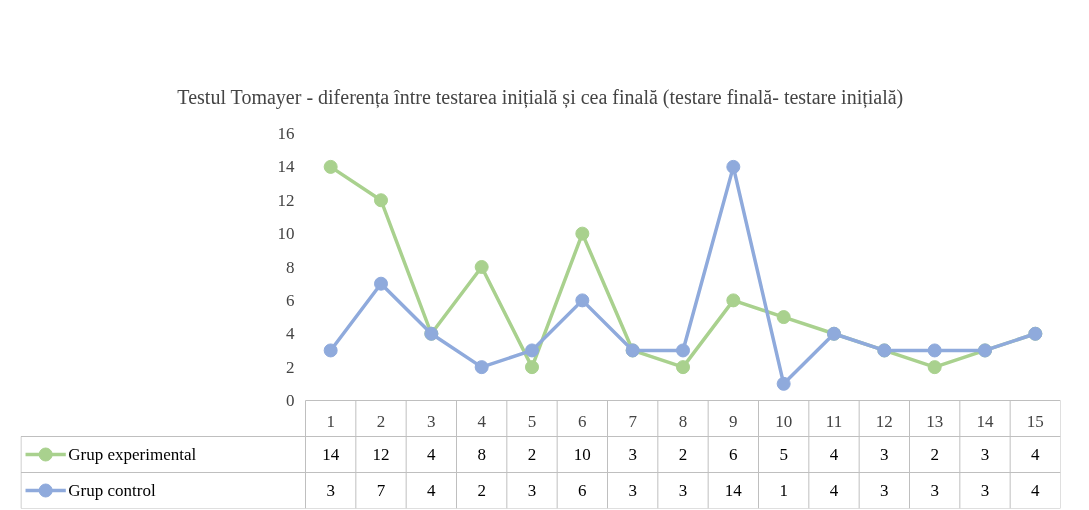 This screenshot has height=510, width=1089. Describe the element at coordinates (540, 97) in the screenshot. I see `chart-title: Testul Tomayer - diferența între testarea inițială și cea finală (testare finală- testare inițială)` at that location.